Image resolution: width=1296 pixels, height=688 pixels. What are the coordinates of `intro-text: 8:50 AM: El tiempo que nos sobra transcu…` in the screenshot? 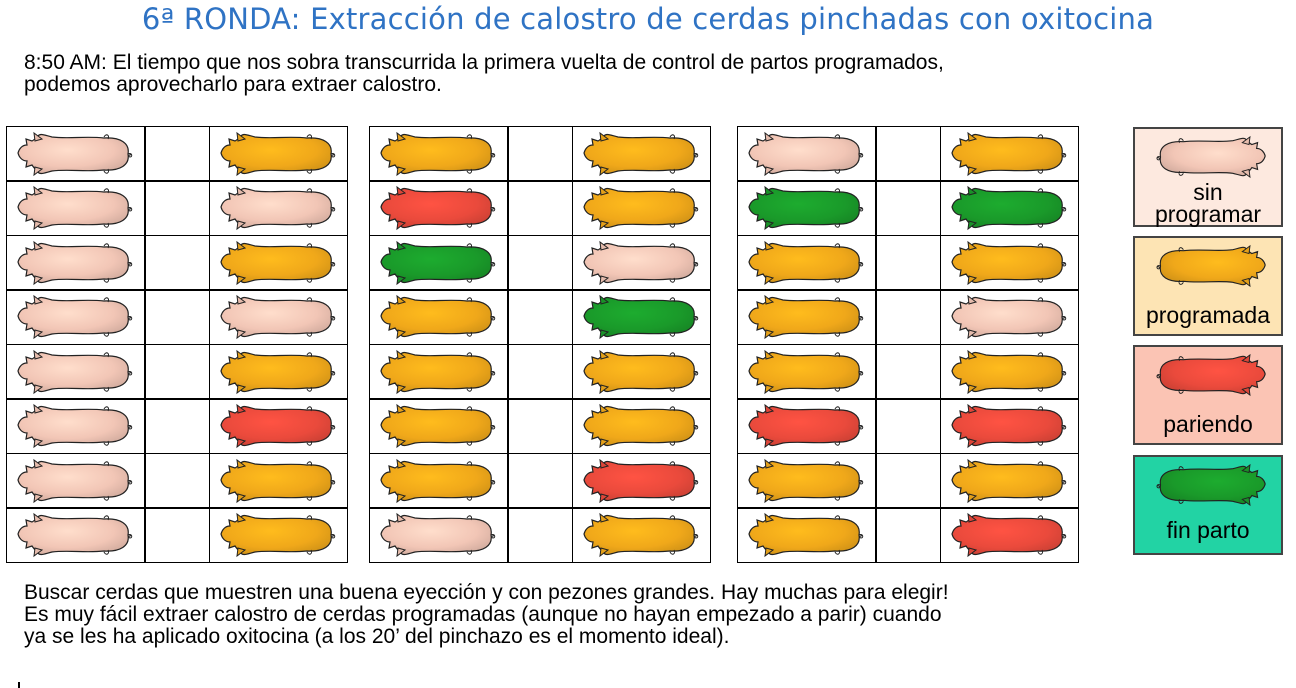 It's located at (644, 74).